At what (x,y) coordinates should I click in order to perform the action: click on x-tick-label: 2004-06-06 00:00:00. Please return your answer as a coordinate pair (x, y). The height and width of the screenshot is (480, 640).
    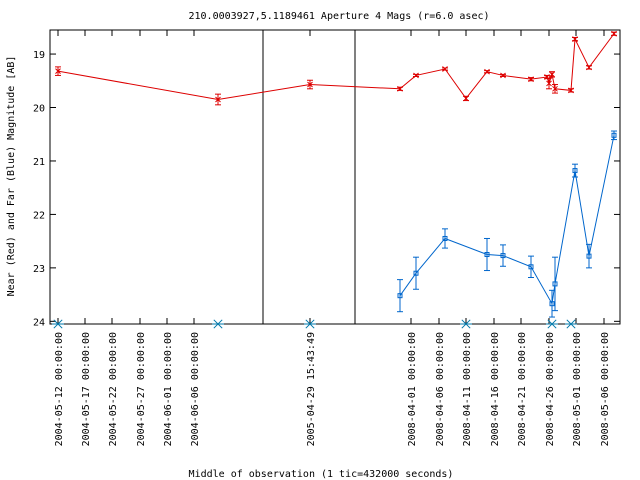
    Looking at the image, I should click on (195, 389).